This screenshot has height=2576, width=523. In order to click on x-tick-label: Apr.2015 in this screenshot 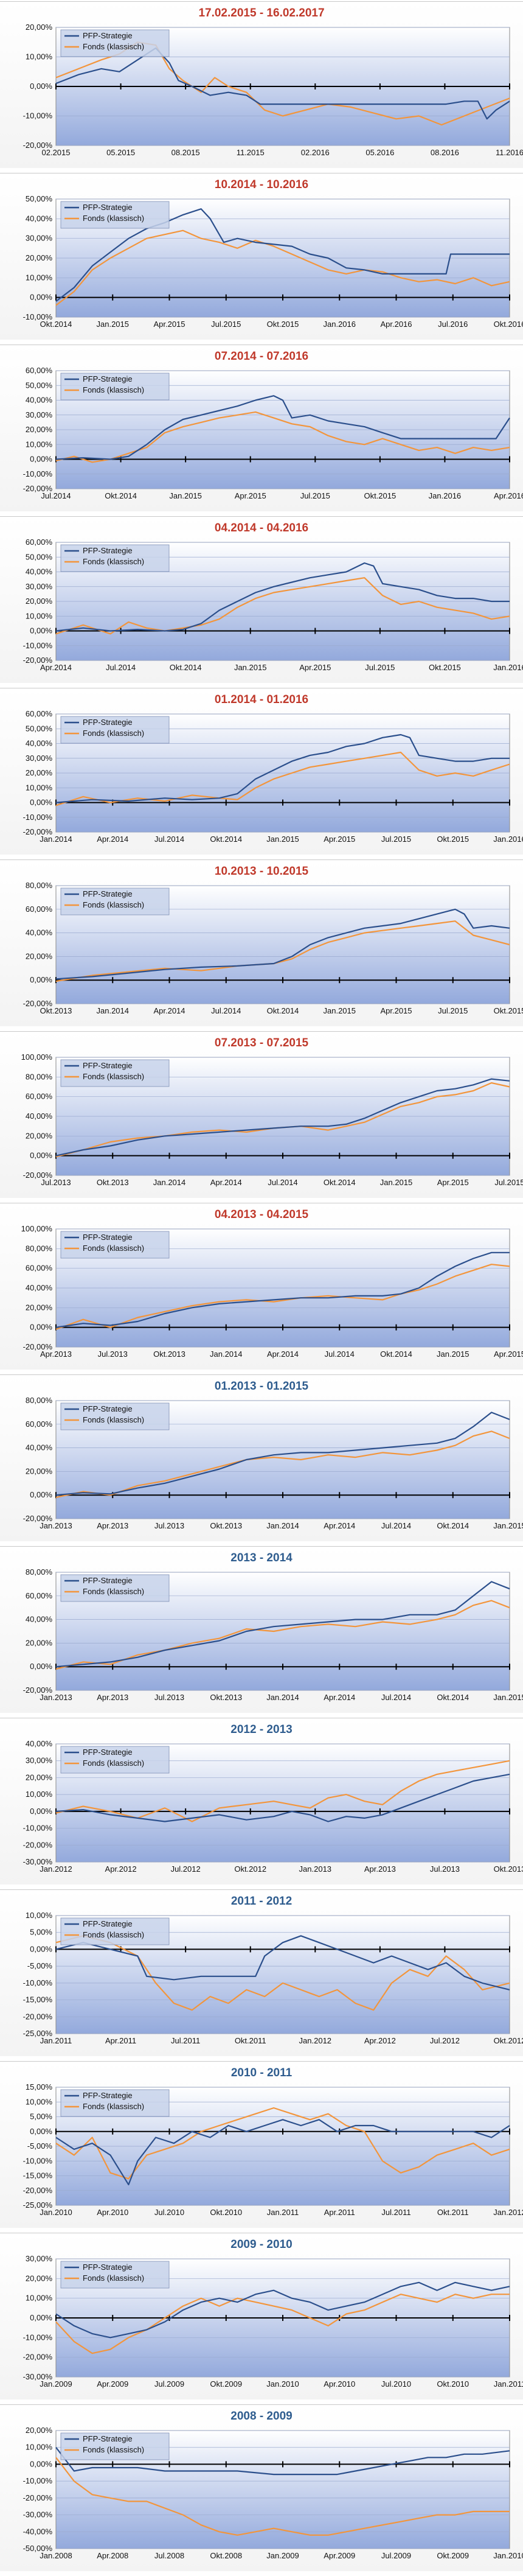, I will do `click(315, 668)`.